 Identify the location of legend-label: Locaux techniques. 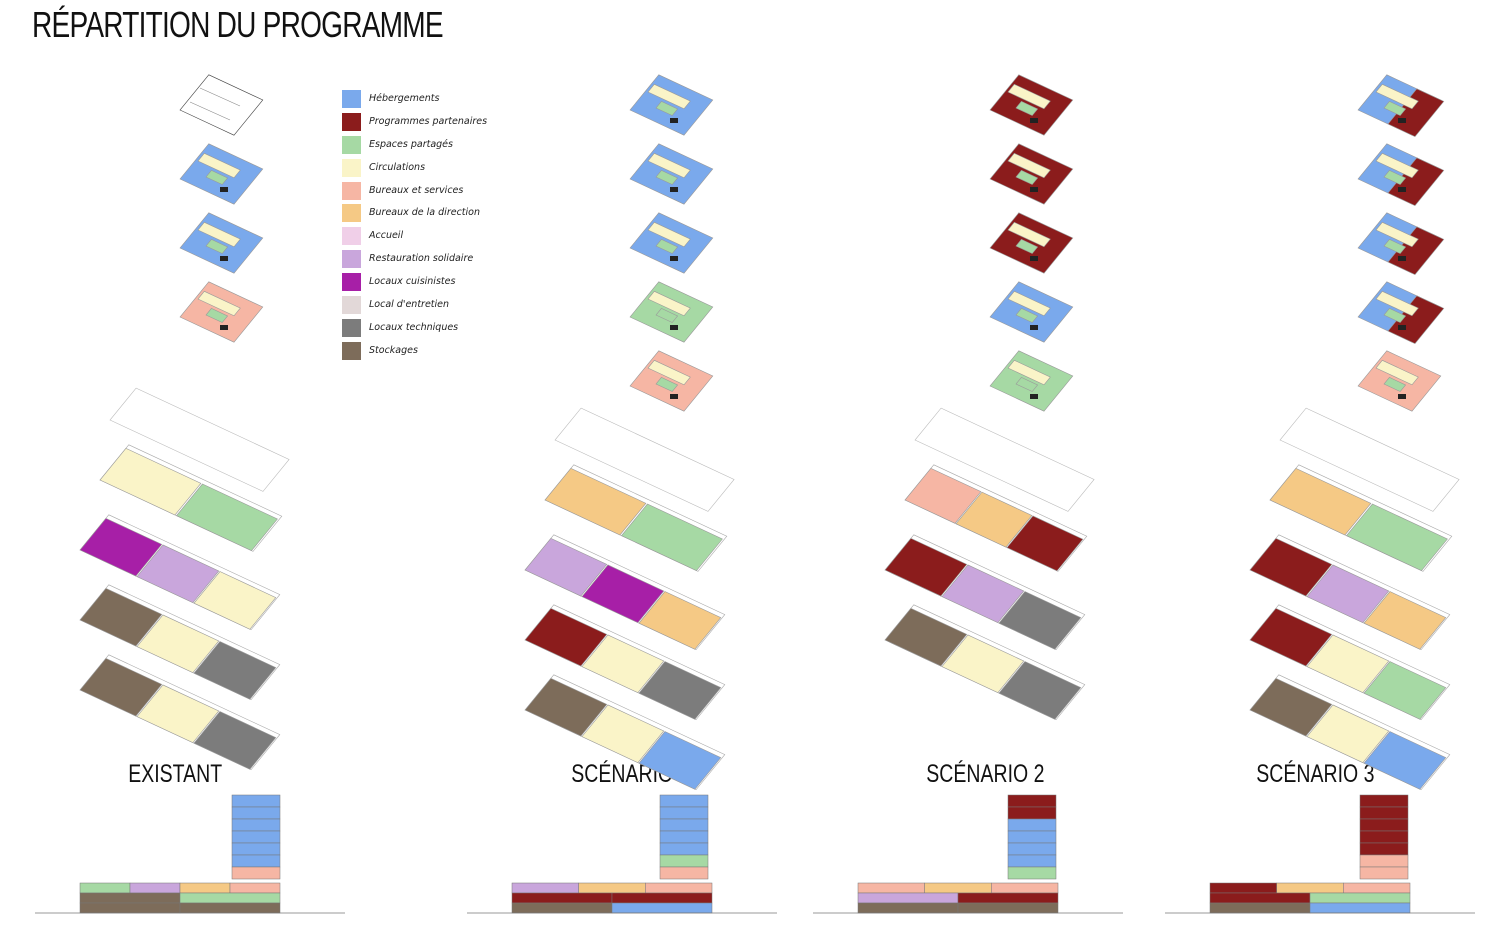
(414, 327).